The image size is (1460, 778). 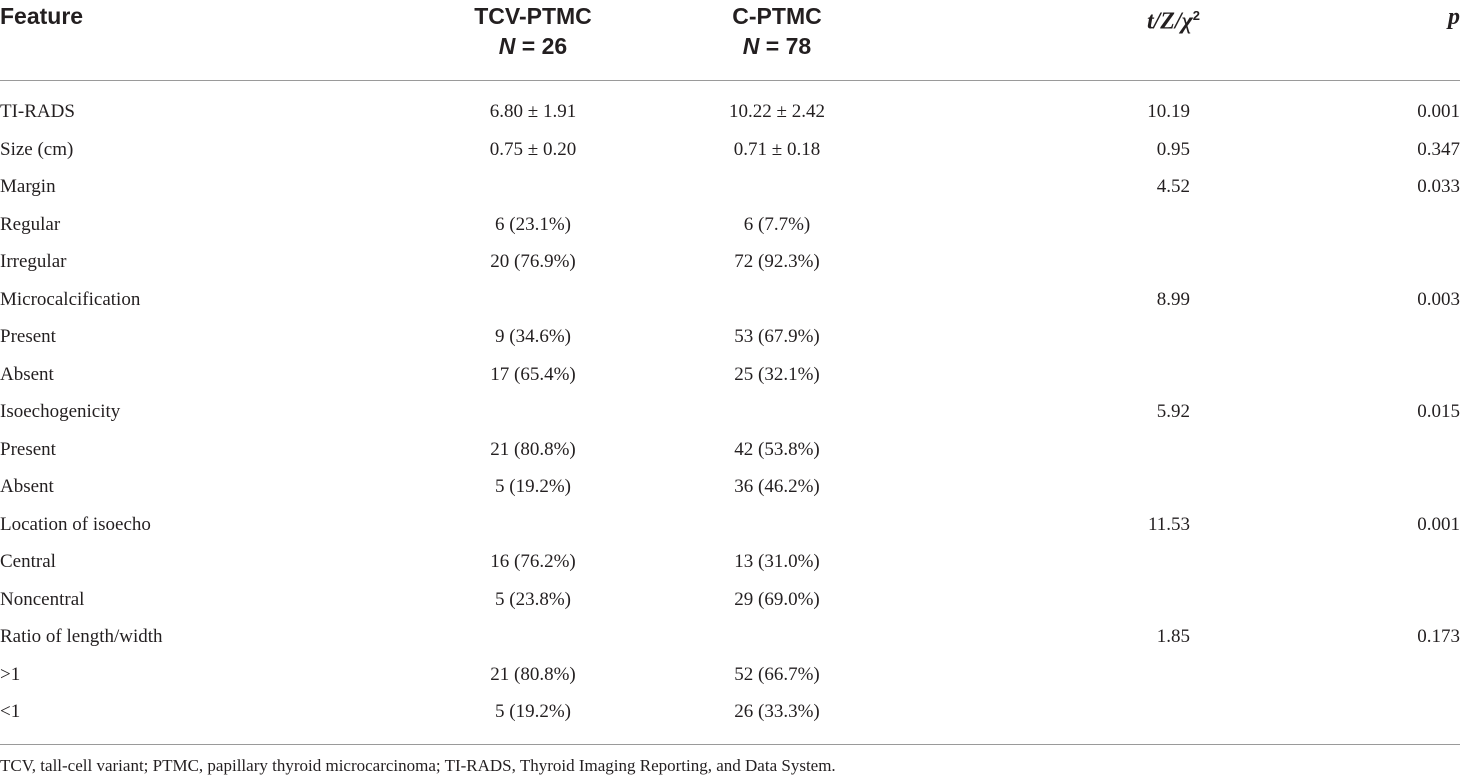 I want to click on cell-feature: Noncentral, so click(x=42, y=599).